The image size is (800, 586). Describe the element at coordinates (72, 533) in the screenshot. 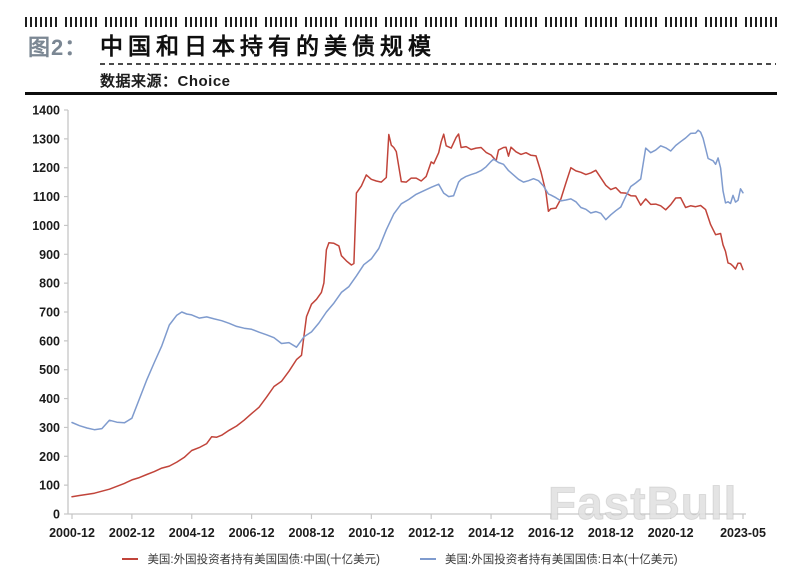

I see `x-tick-label: 2000-12` at that location.